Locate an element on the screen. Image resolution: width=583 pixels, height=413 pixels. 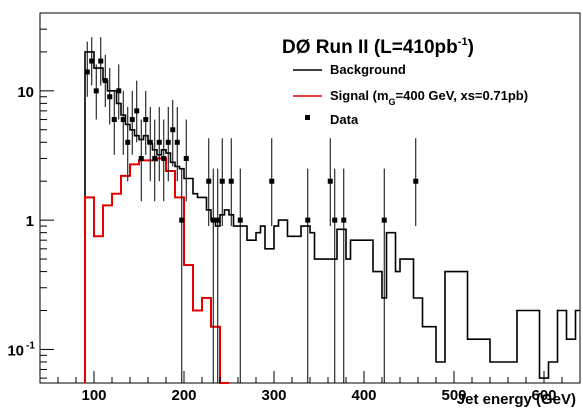
histogram-signal is located at coordinates (156, 270).